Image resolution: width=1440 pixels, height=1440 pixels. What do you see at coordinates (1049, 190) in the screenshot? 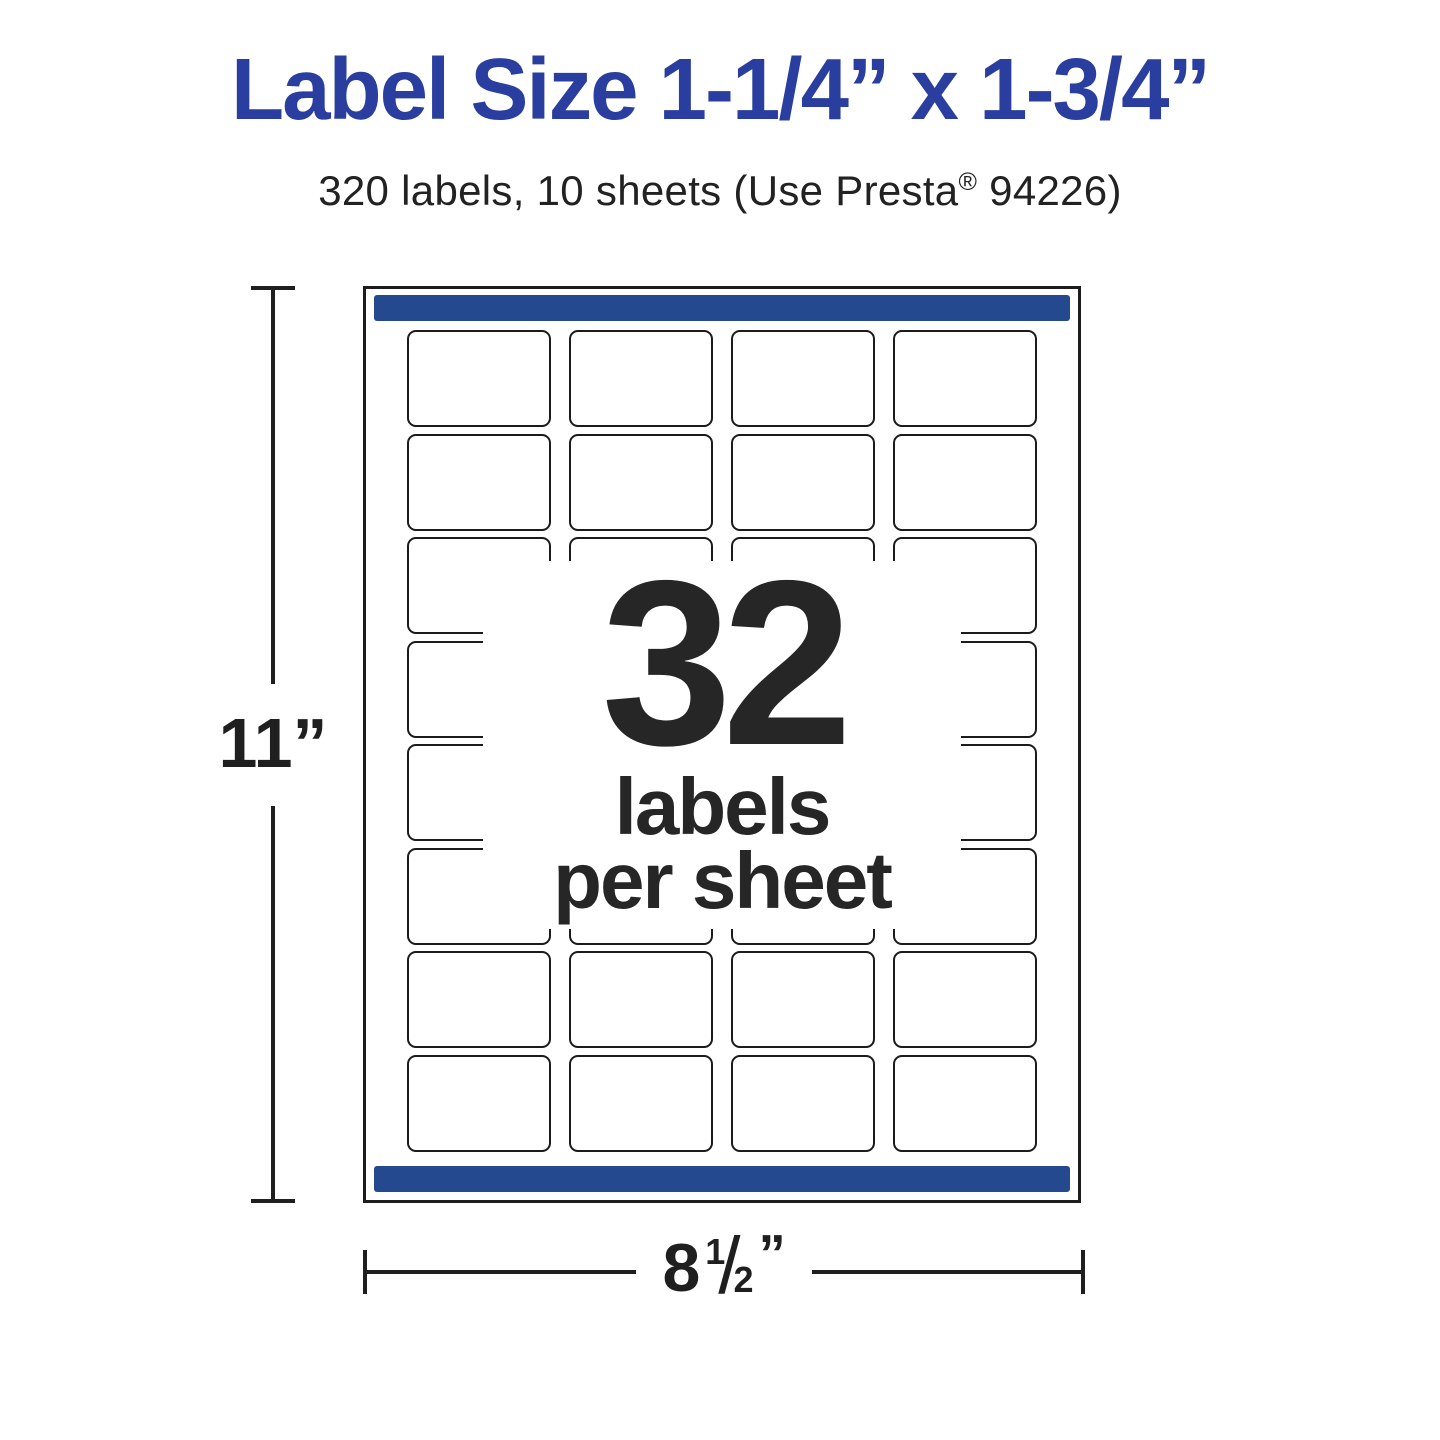
I see `subtitle-sku: 94226)` at bounding box center [1049, 190].